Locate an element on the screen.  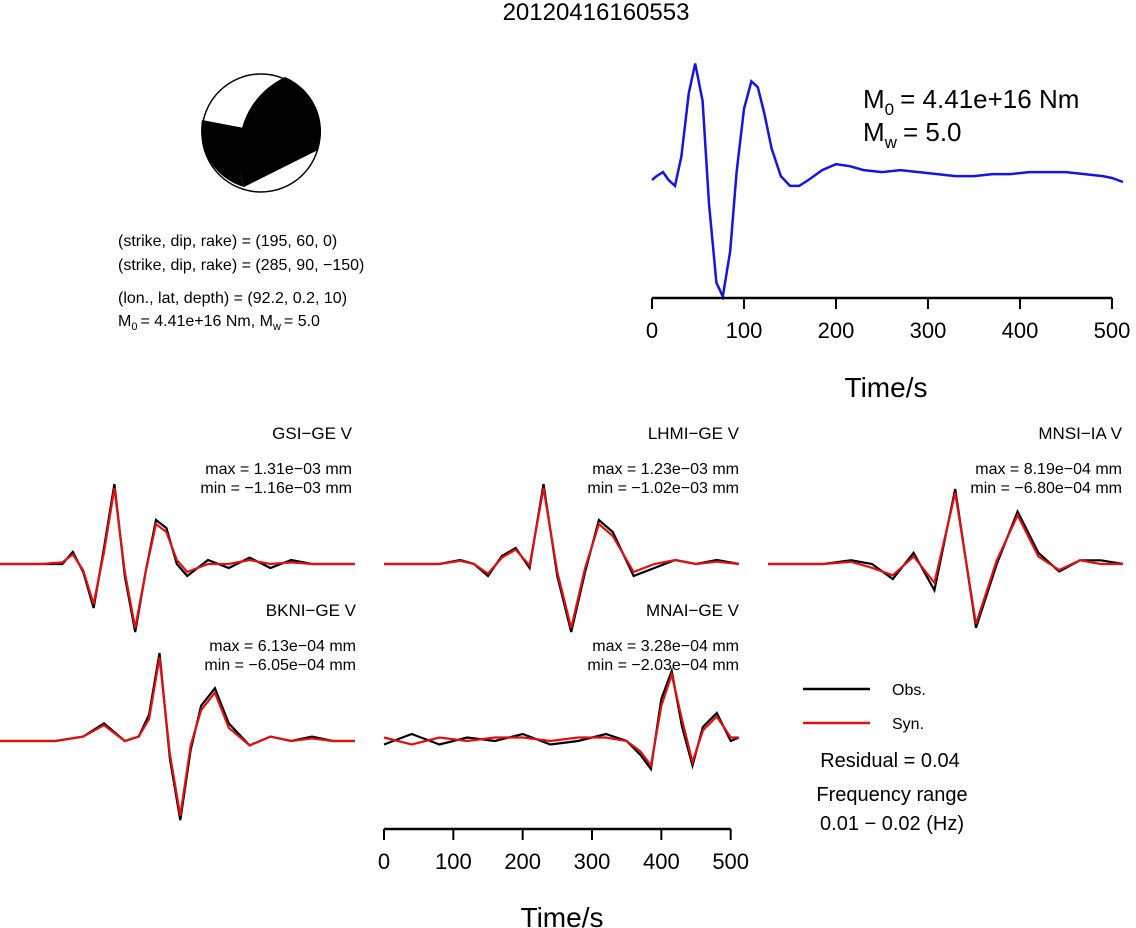
station-max: max = 1.31e−03 mm is located at coordinates (278, 469).